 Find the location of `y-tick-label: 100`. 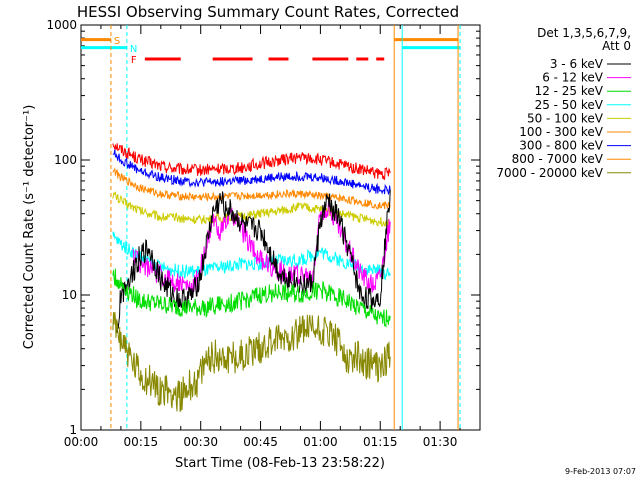

y-tick-label: 100 is located at coordinates (65, 160).